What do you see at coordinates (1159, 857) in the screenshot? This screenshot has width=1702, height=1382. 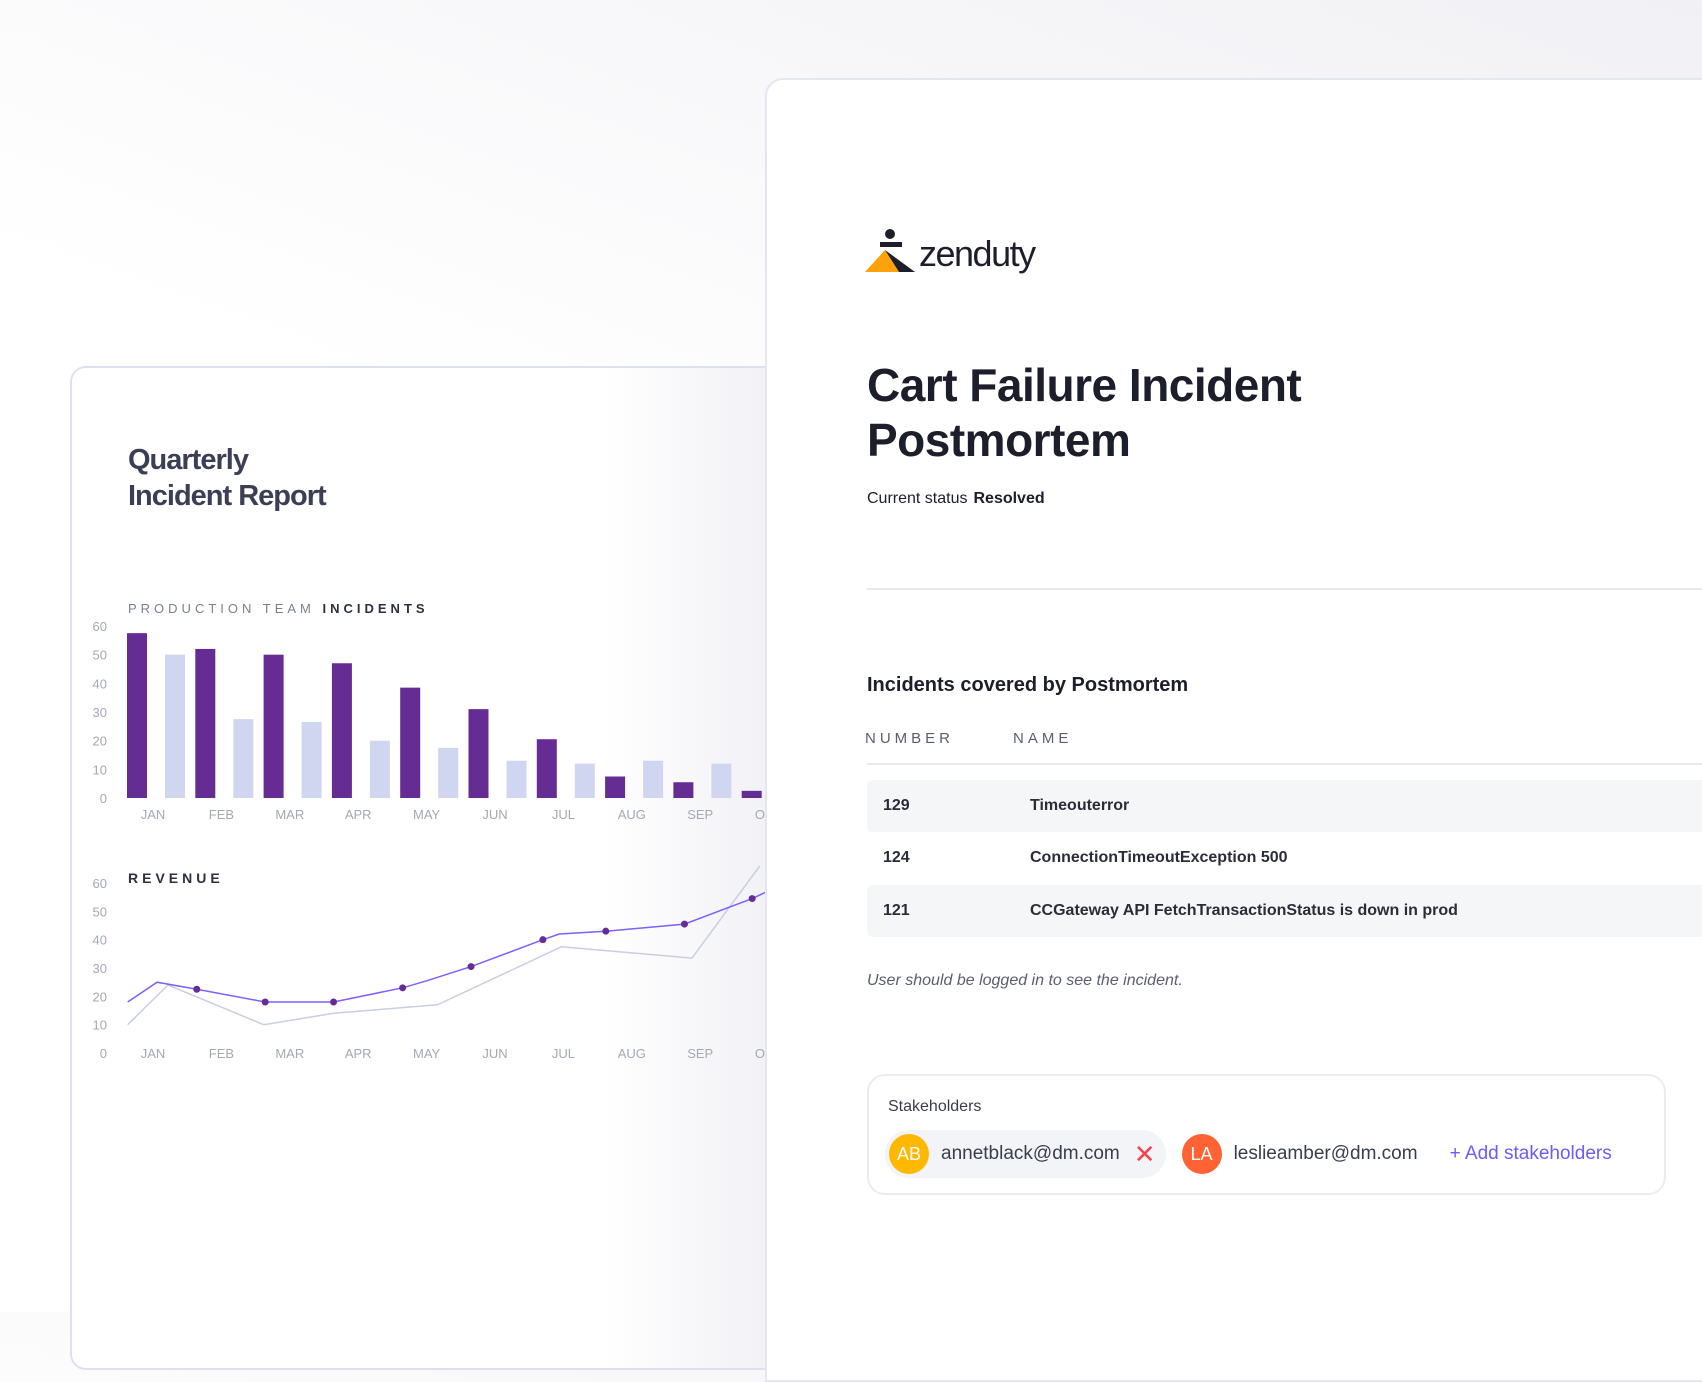 I see `incident-name: ConnectionTimeoutException 500` at bounding box center [1159, 857].